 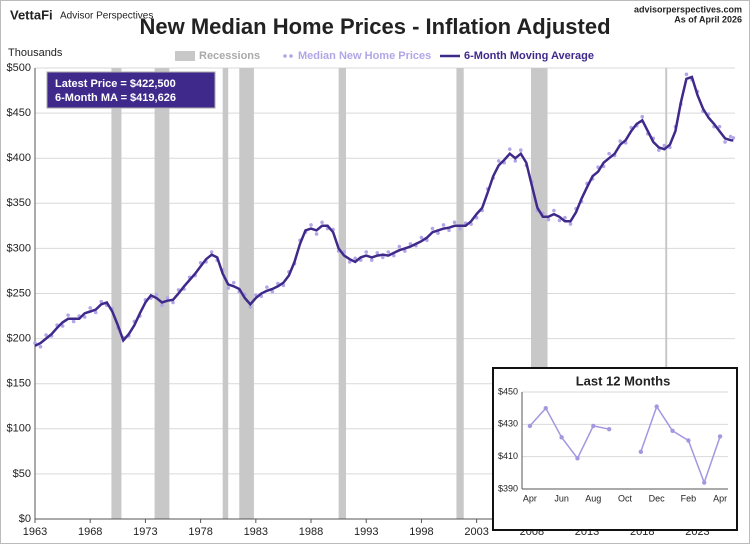 I want to click on y-tick-label: $300, so click(x=19, y=248).